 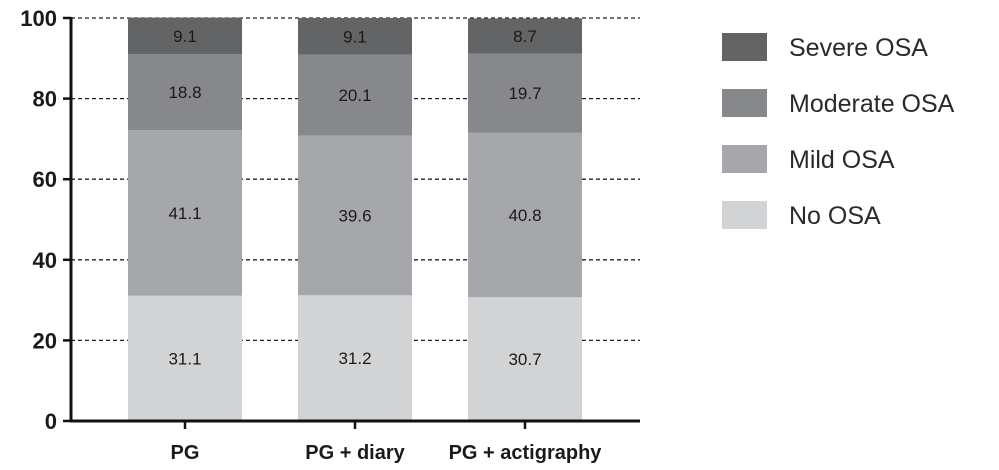 What do you see at coordinates (51, 421) in the screenshot?
I see `y-tick-label-0: 0` at bounding box center [51, 421].